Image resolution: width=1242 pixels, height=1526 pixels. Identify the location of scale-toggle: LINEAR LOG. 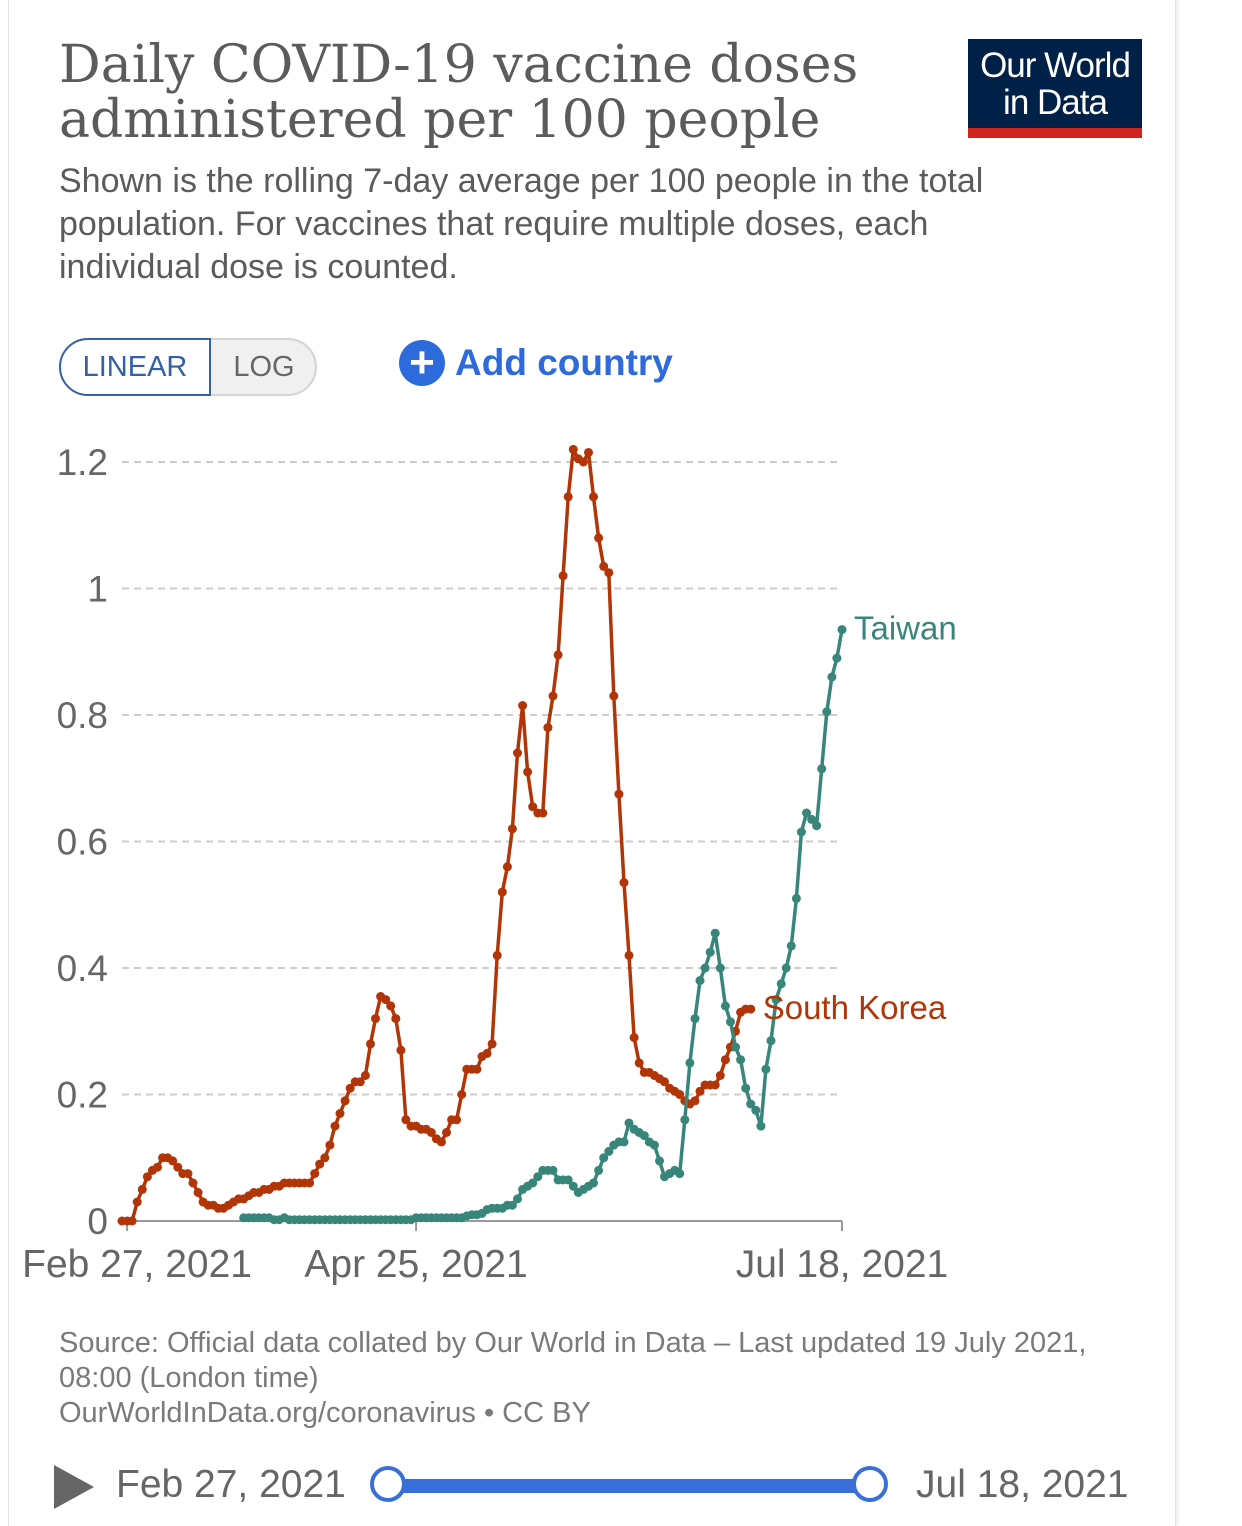
(188, 367).